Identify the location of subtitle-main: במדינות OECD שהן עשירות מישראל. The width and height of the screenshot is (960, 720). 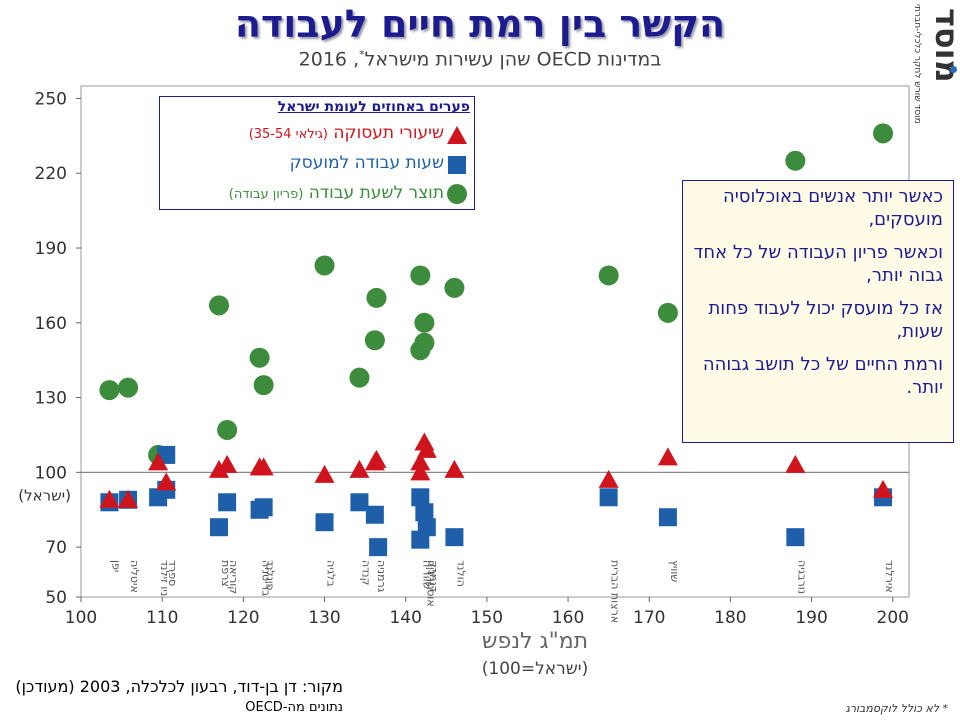
(513, 59).